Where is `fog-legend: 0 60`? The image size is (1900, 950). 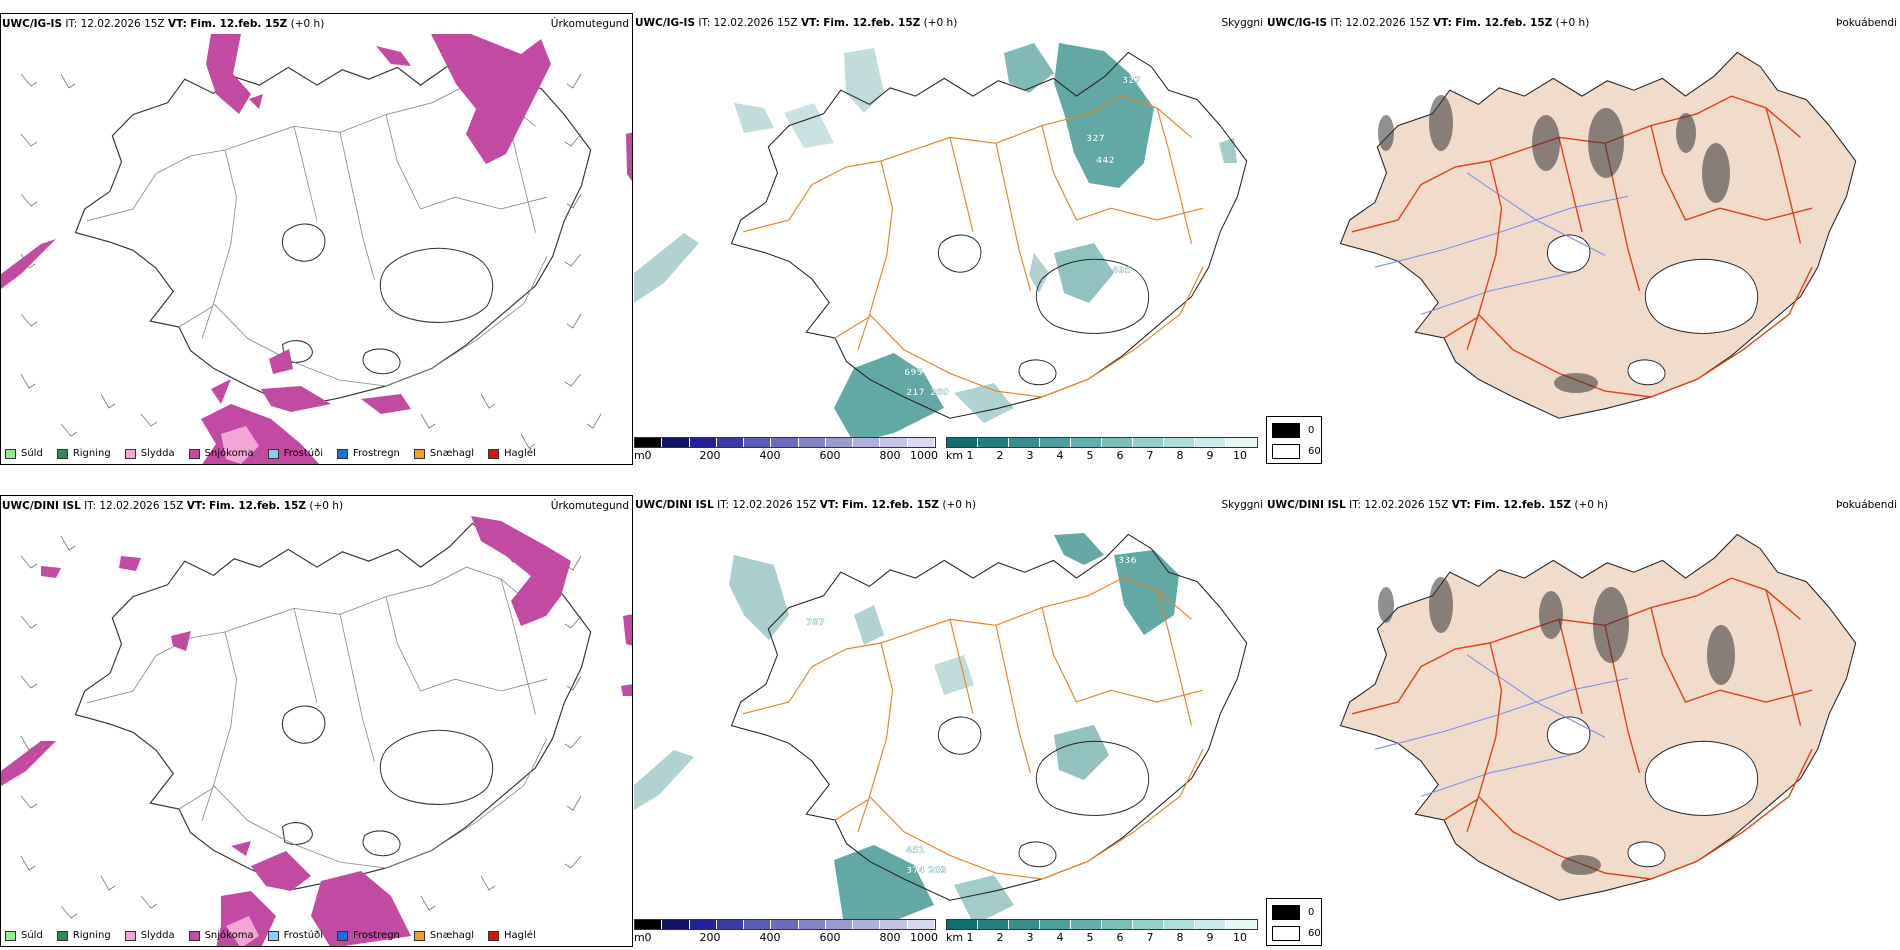
fog-legend: 0 60 is located at coordinates (1294, 440).